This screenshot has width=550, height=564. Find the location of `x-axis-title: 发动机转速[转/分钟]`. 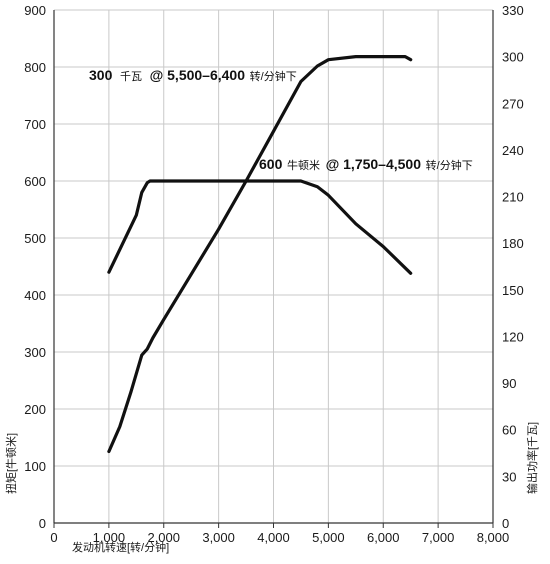

x-axis-title: 发动机转速[转/分钟] is located at coordinates (120, 547).